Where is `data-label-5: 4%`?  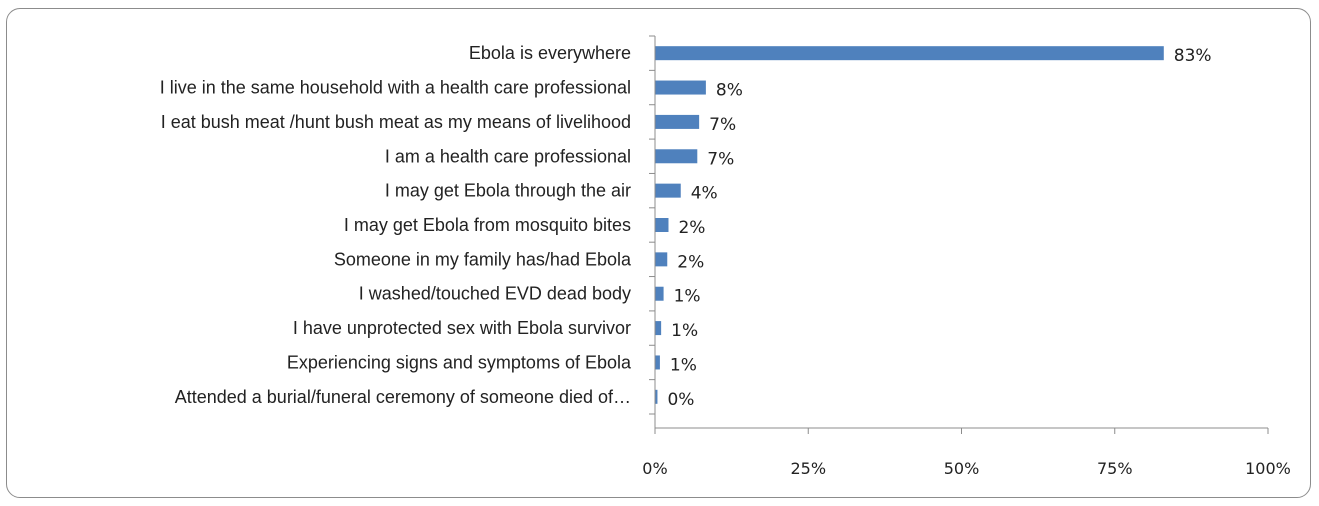
data-label-5: 4% is located at coordinates (704, 194).